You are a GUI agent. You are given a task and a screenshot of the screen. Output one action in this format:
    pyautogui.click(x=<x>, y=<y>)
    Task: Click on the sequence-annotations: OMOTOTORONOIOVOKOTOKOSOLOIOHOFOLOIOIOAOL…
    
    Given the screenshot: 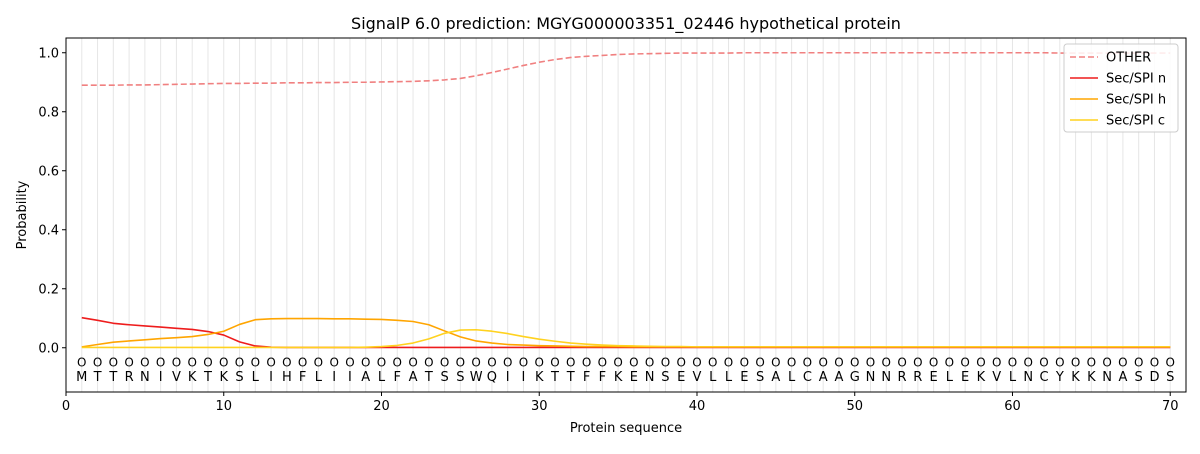 What is the action you would take?
    pyautogui.click(x=625, y=370)
    